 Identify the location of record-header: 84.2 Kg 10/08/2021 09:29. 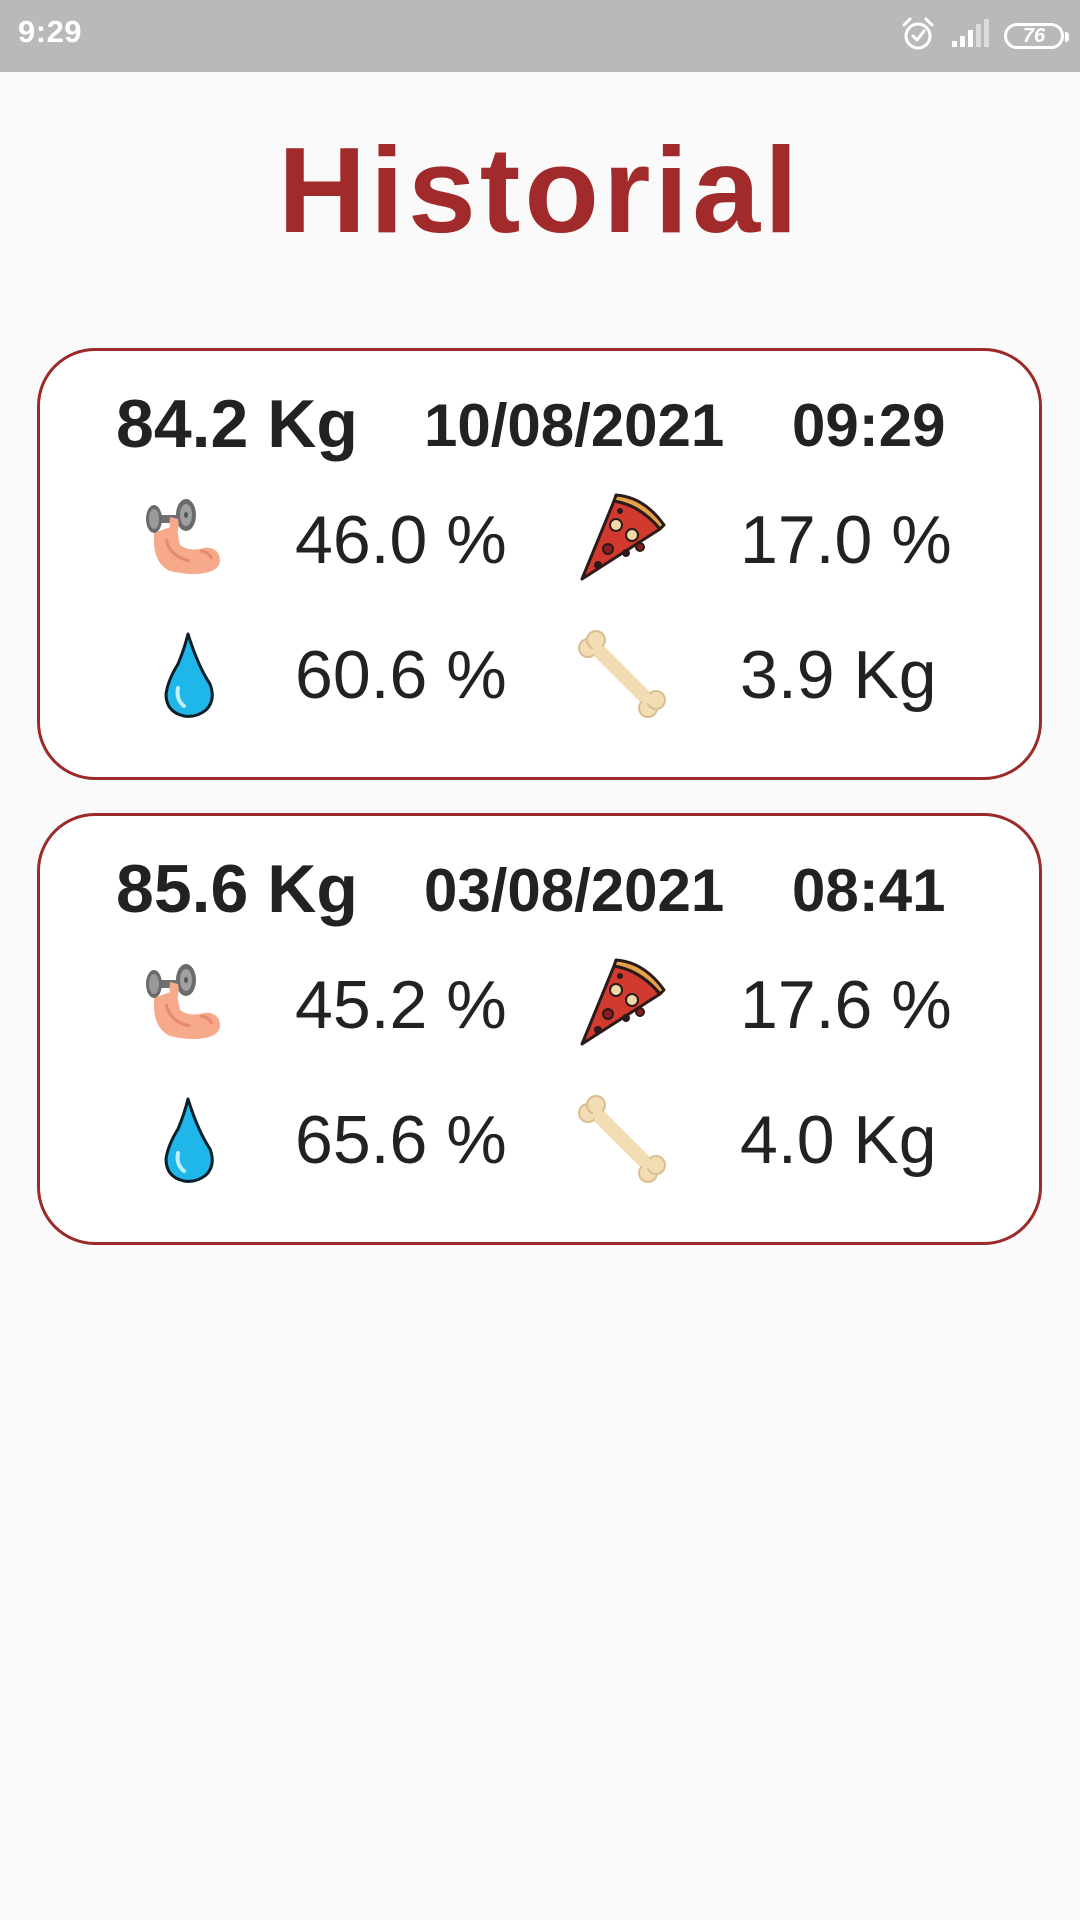
(539, 425).